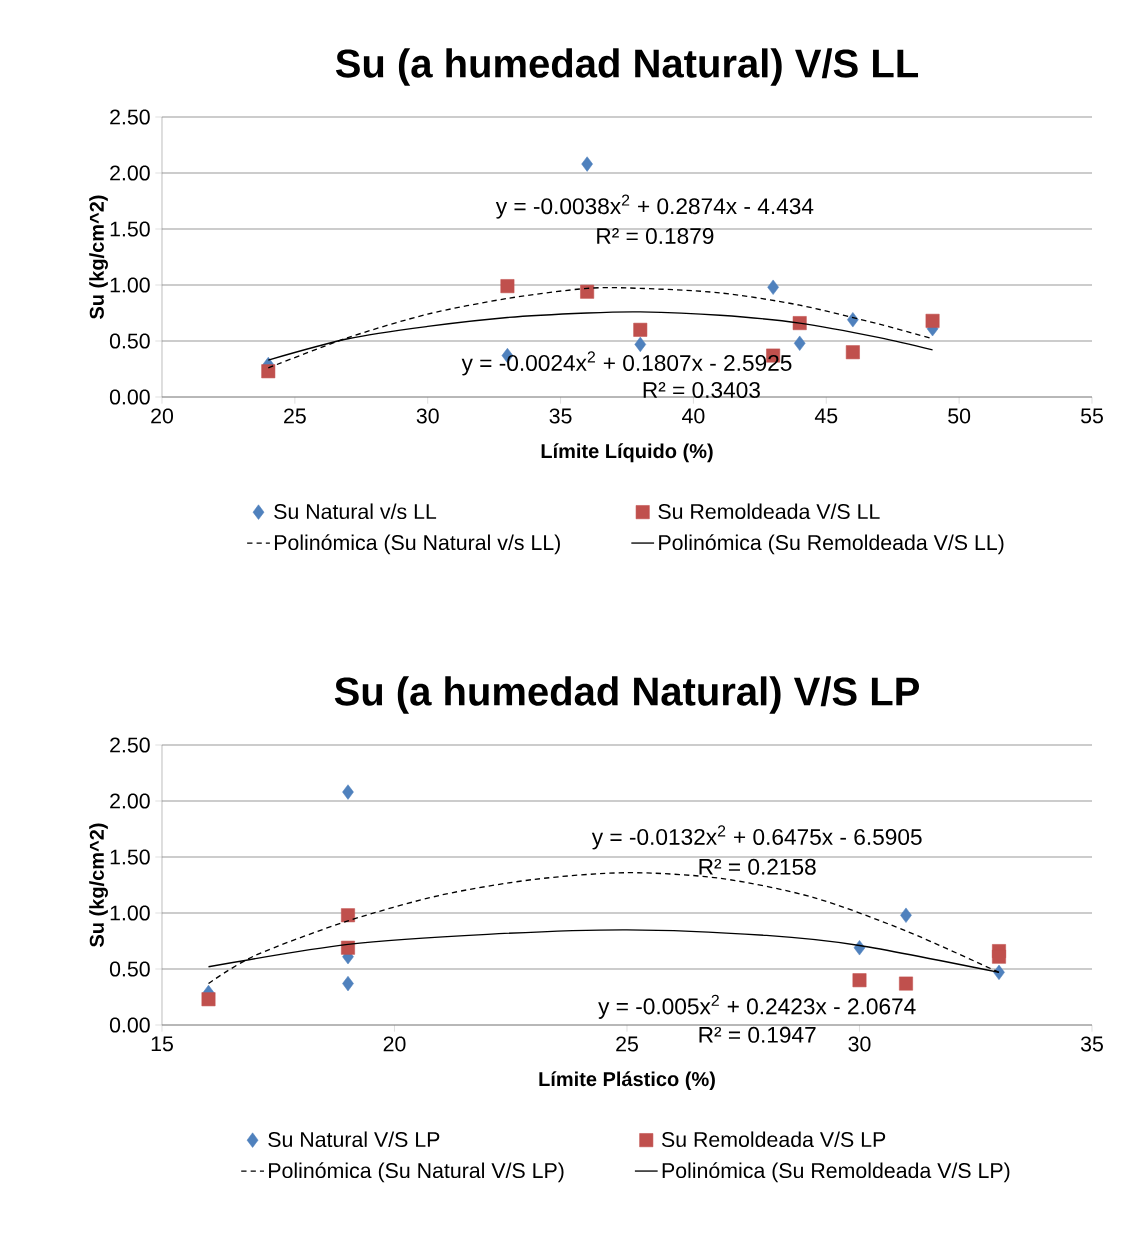 The width and height of the screenshot is (1128, 1258). Describe the element at coordinates (769, 511) in the screenshot. I see `legend-label: Su Remoldeada V/S LL` at that location.